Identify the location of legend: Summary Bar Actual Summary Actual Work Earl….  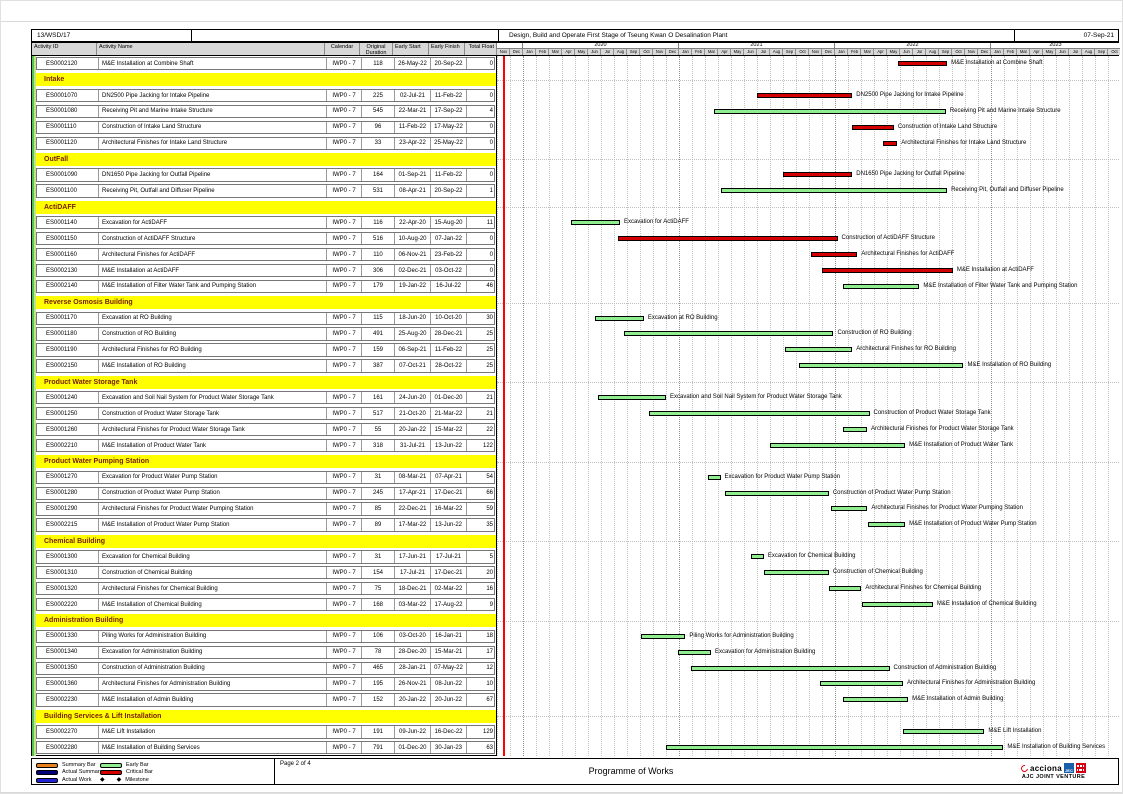
(153, 771).